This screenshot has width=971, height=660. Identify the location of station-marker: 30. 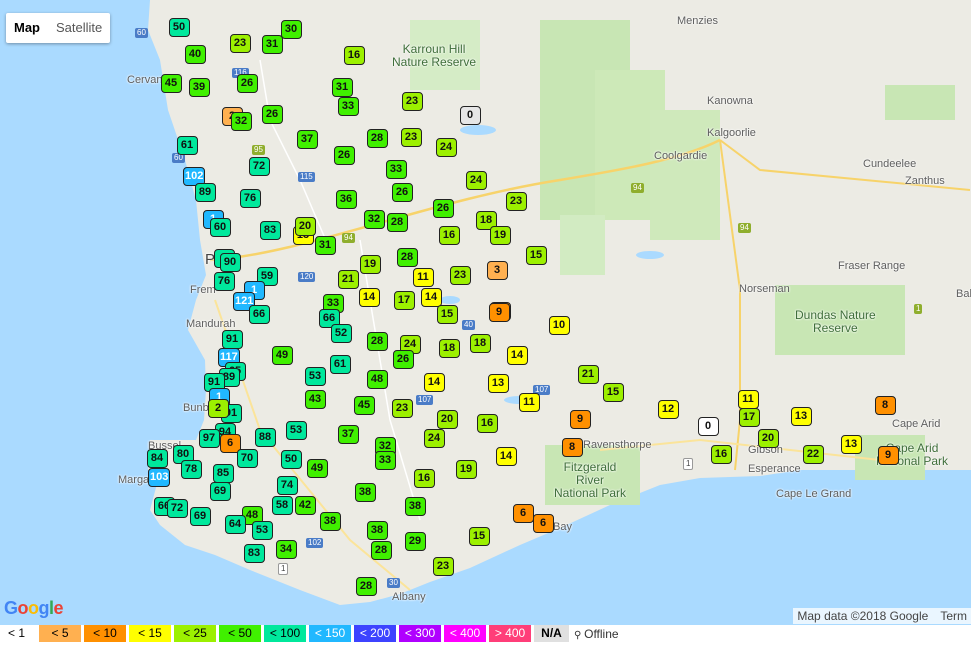
(291, 29).